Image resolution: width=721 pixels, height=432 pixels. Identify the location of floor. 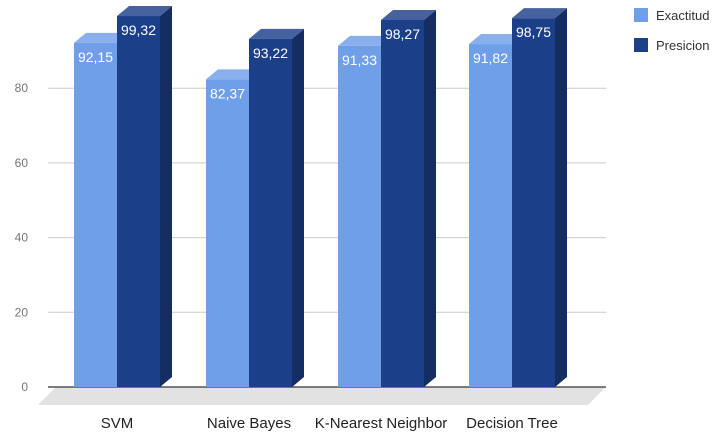
(322, 396).